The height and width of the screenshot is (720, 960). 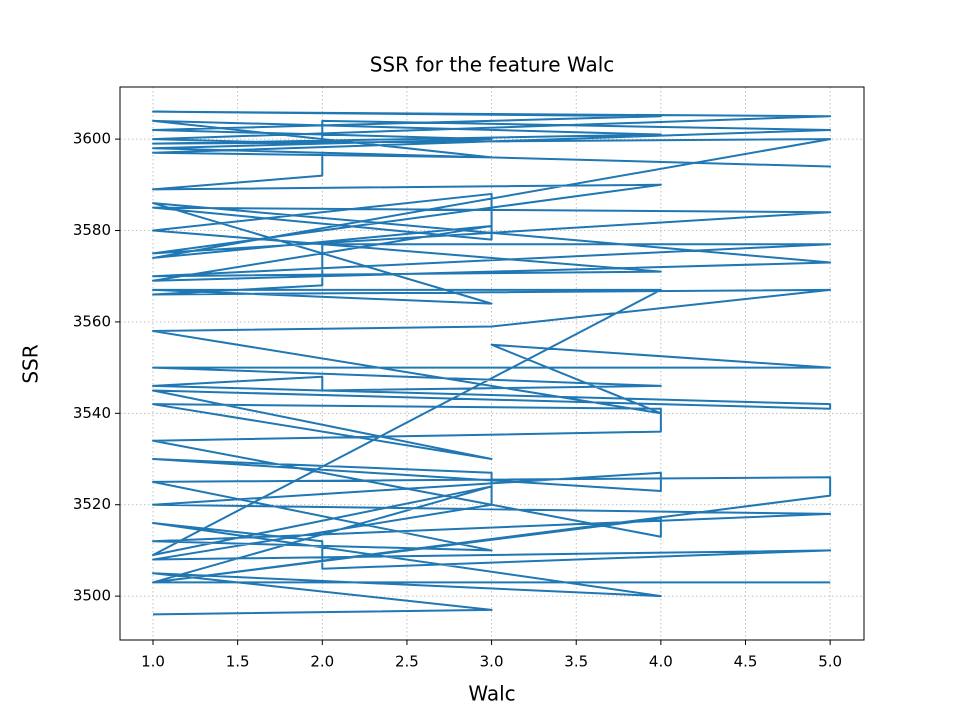 What do you see at coordinates (322, 662) in the screenshot?
I see `x-tick-label: 2.0` at bounding box center [322, 662].